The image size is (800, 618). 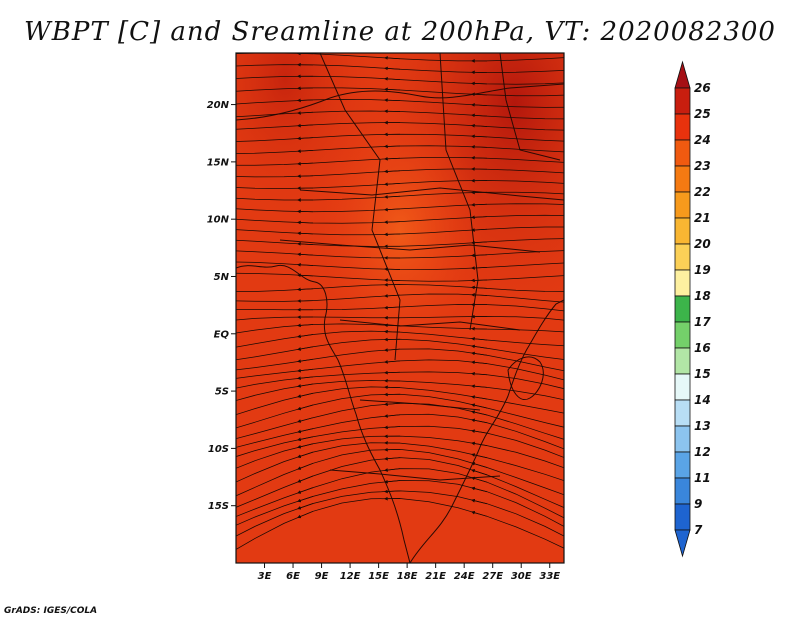 I want to click on x-tick-label: 30E, so click(x=521, y=576).